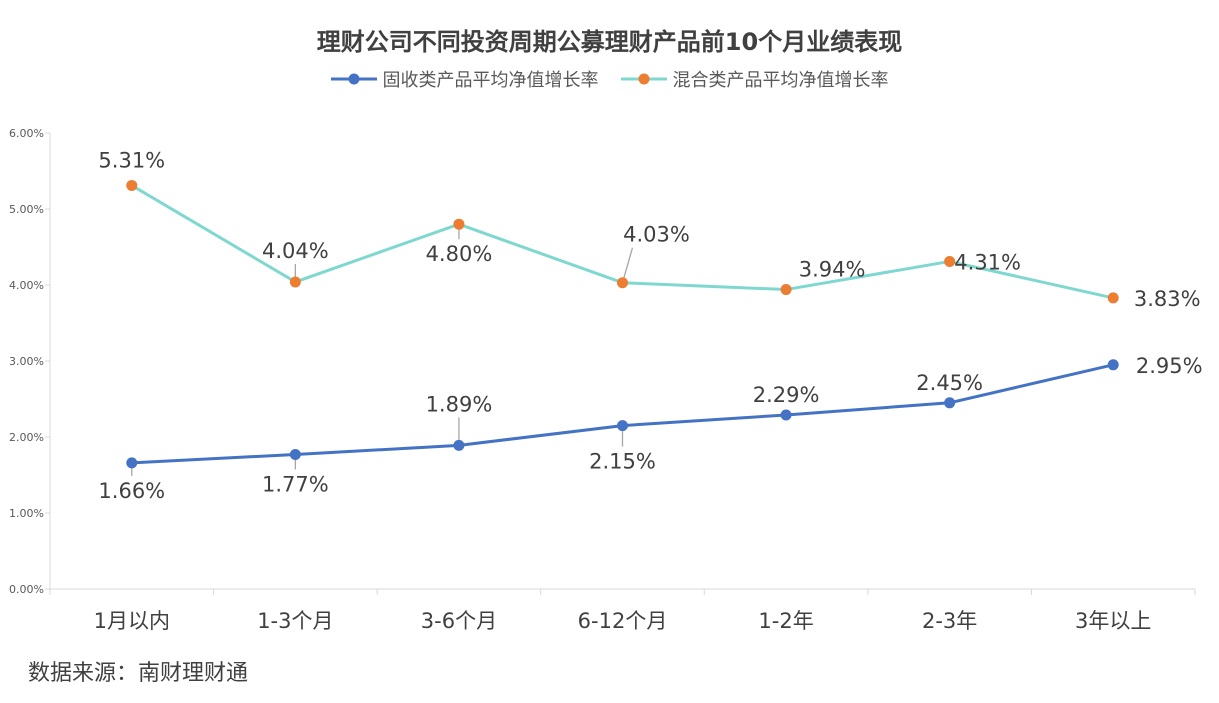  I want to click on data-label-fixed-income: 1.66%, so click(131, 491).